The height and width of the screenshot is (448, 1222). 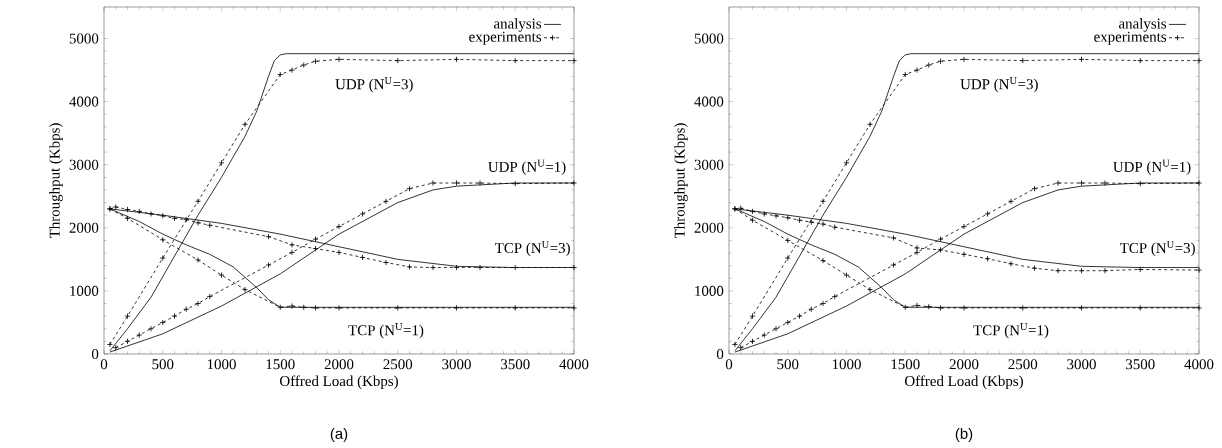 I want to click on x-axis-title: Offred Load (Kbps), so click(x=339, y=382).